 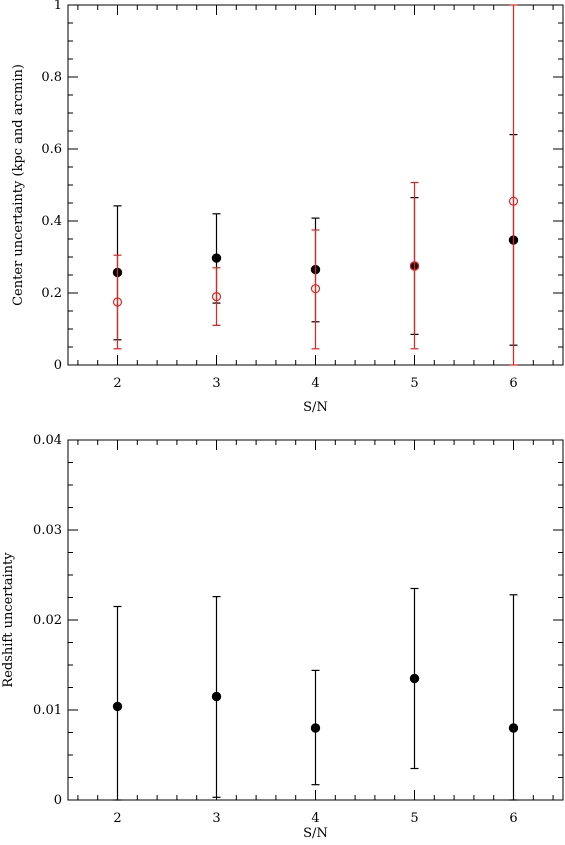 What do you see at coordinates (8, 620) in the screenshot?
I see `y-axis-title: Redshift uncertainty` at bounding box center [8, 620].